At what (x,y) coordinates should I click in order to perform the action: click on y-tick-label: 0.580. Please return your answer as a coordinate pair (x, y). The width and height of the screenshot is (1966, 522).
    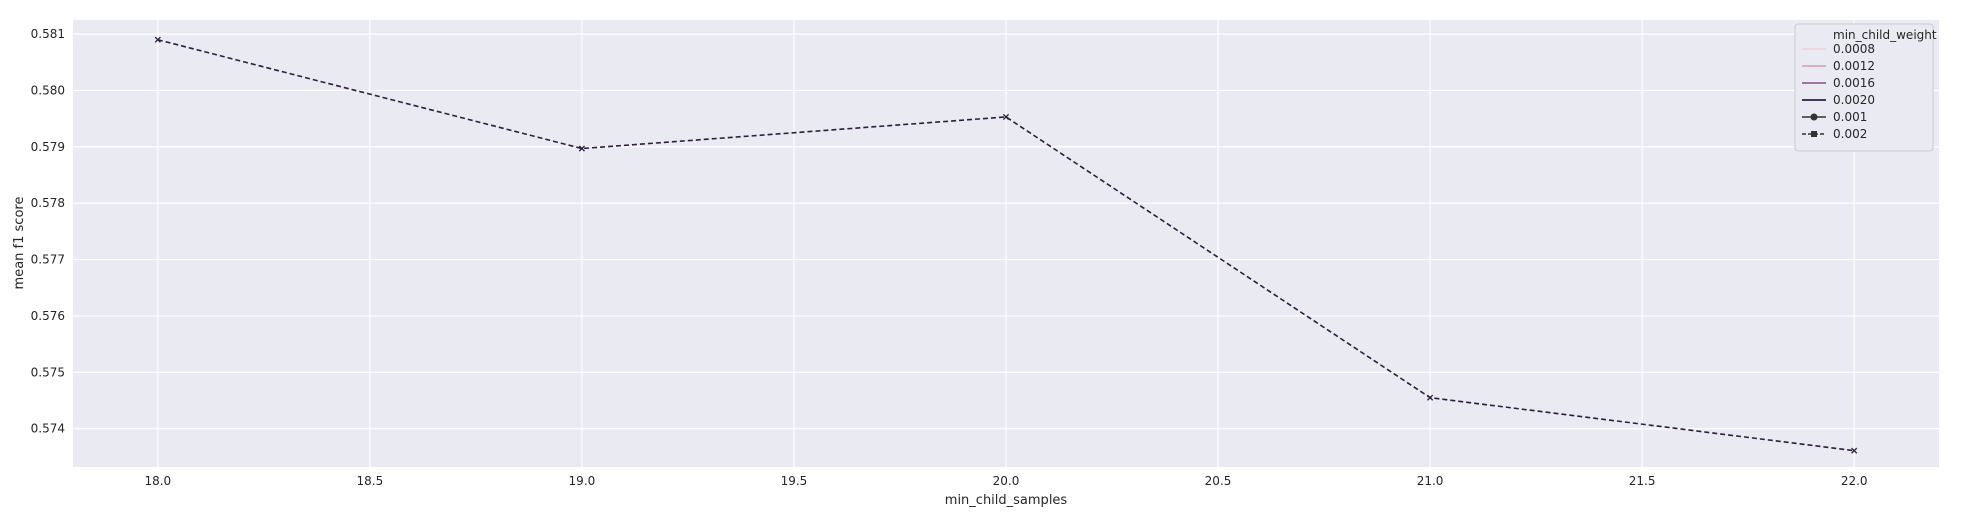
    Looking at the image, I should click on (48, 90).